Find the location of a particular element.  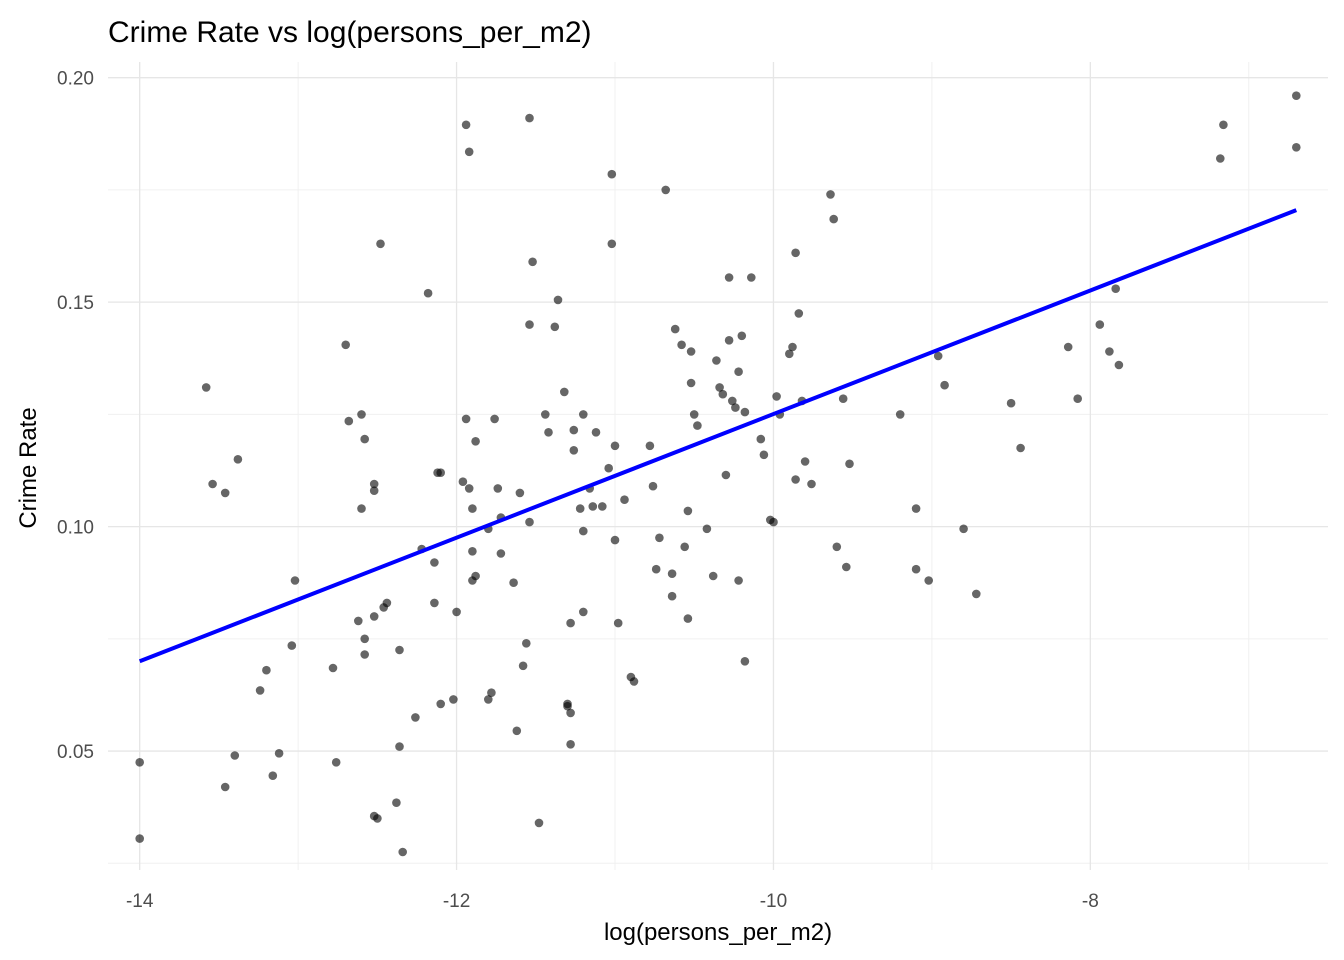

x-axis-label: log(persons_per_m2) is located at coordinates (718, 932).